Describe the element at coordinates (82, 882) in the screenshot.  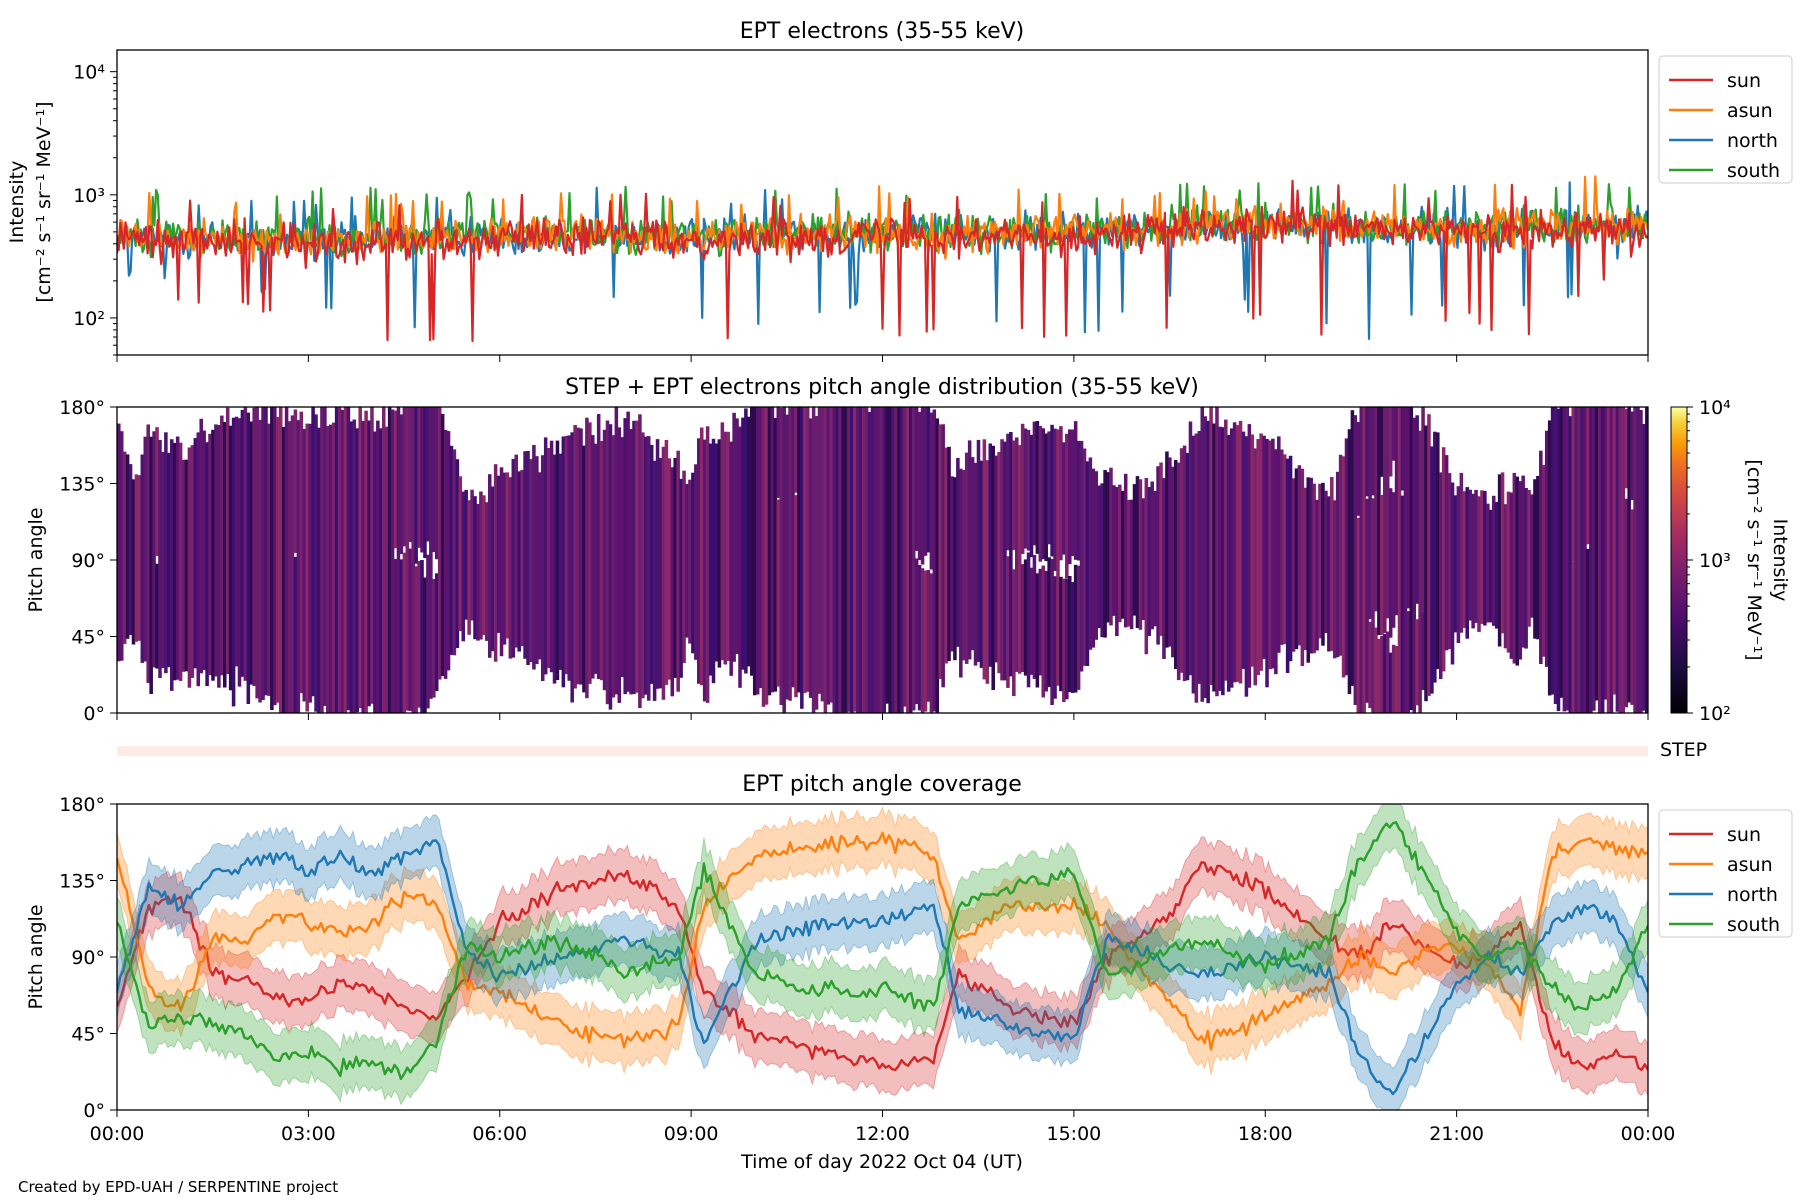
I see `y-tick-label: 135°` at that location.